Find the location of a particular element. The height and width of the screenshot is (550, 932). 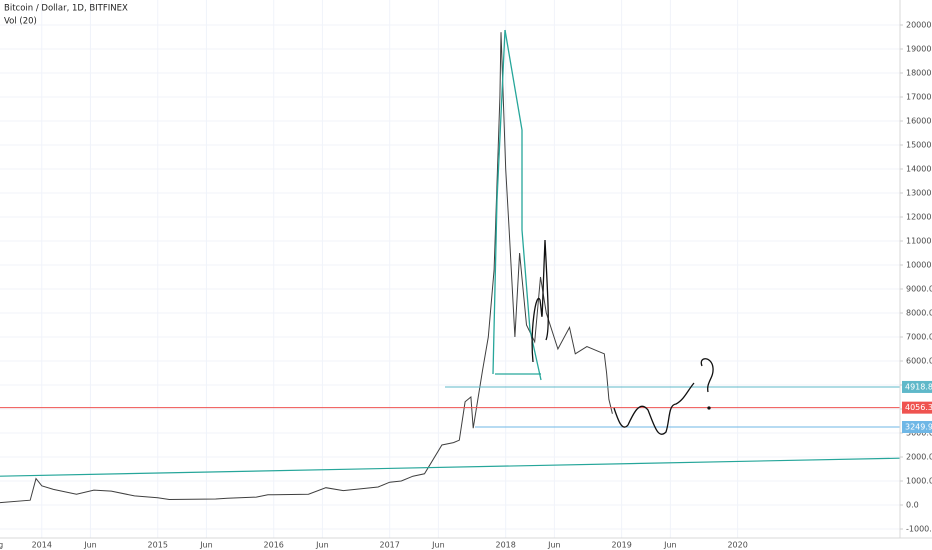

y-tick-label: 7000.0 is located at coordinates (919, 337).